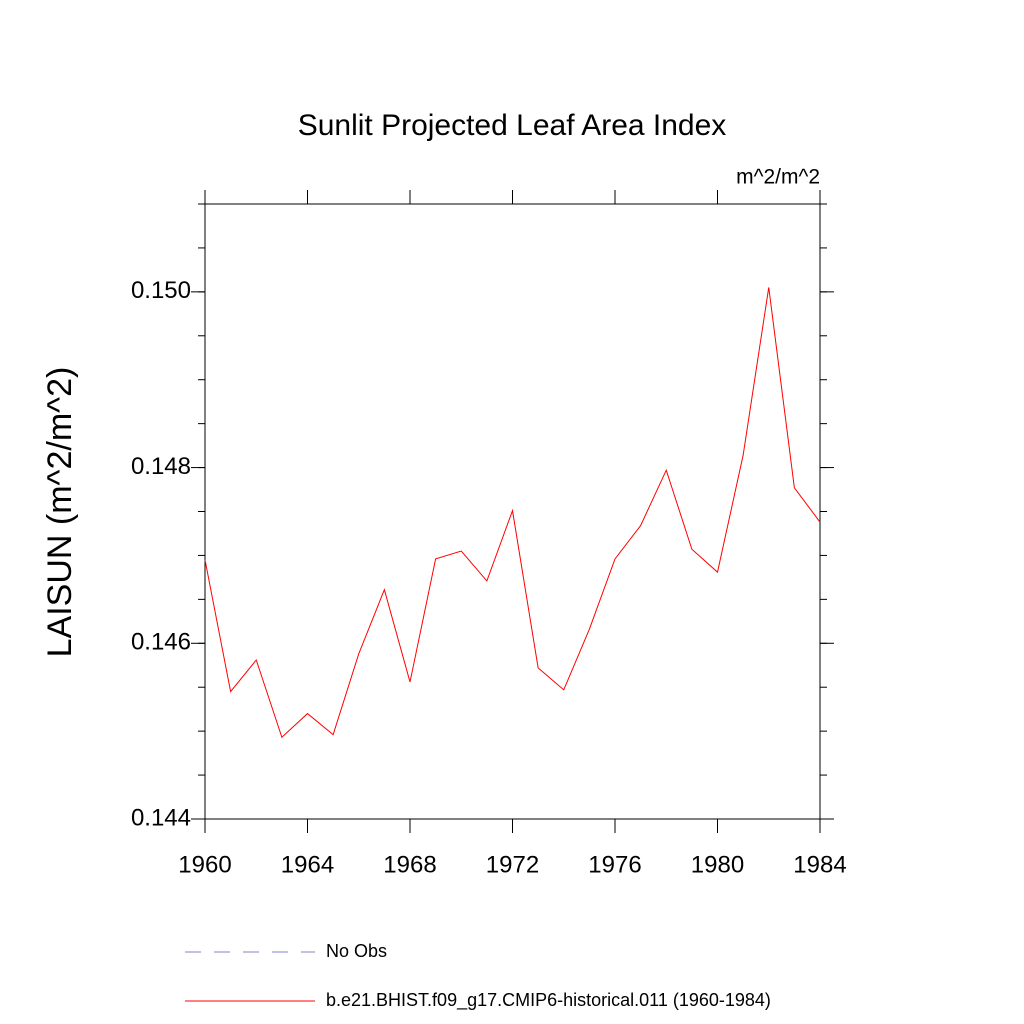  I want to click on y-tick-label: 0.144, so click(161, 817).